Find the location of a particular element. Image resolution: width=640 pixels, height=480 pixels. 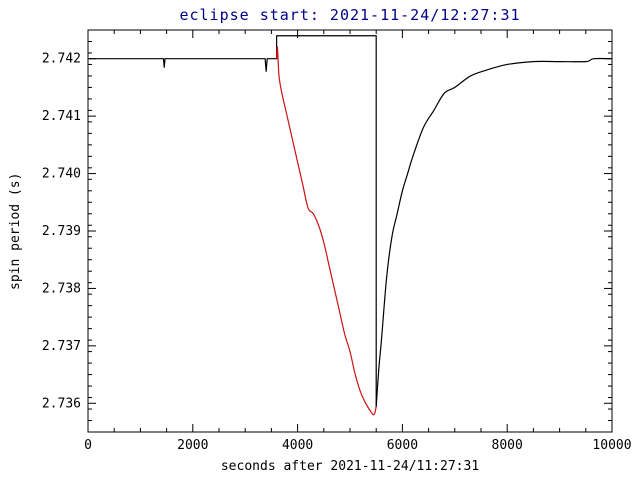

series-eclipse-interval-marker is located at coordinates (326, 221).